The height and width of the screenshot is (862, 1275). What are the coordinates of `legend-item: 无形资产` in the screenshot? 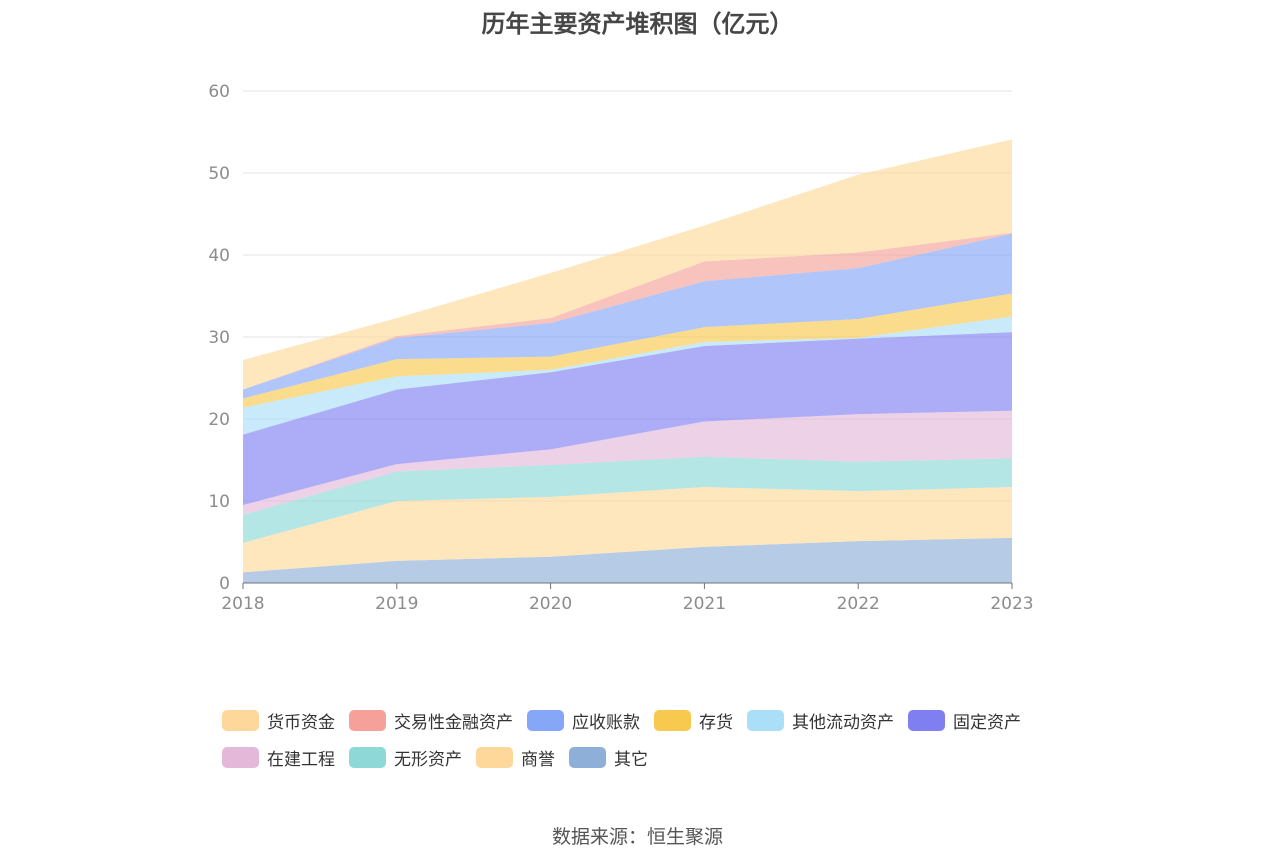 It's located at (405, 757).